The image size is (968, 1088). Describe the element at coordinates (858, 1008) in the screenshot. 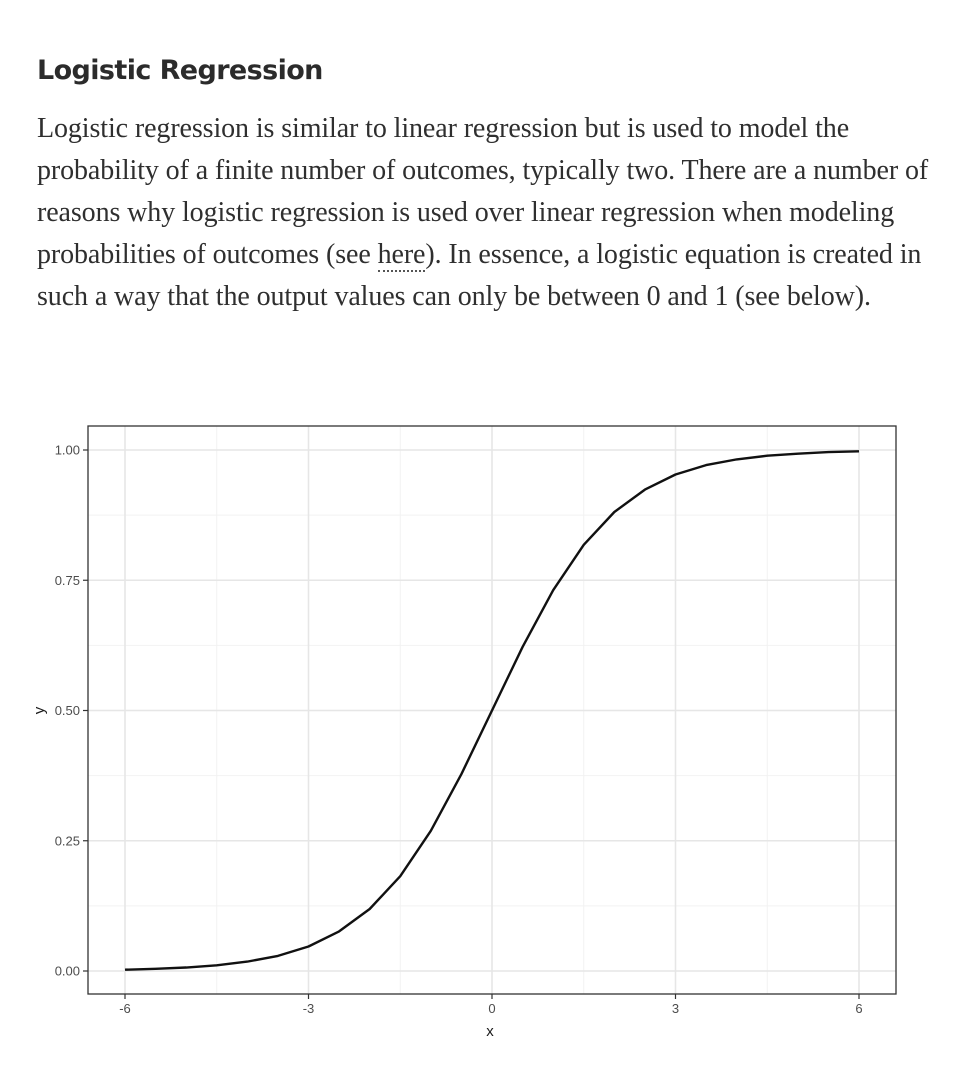

I see `x-tick-label: 6` at that location.